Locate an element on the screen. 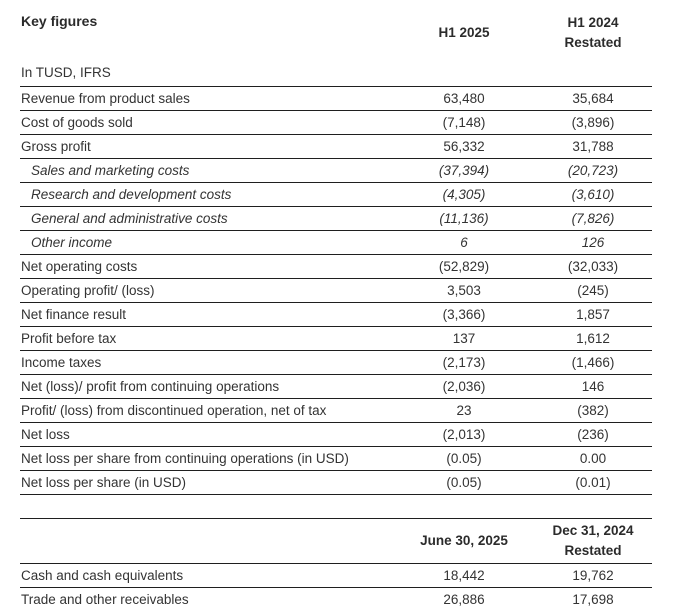  row-value-h1-2024: (0.01) is located at coordinates (593, 482).